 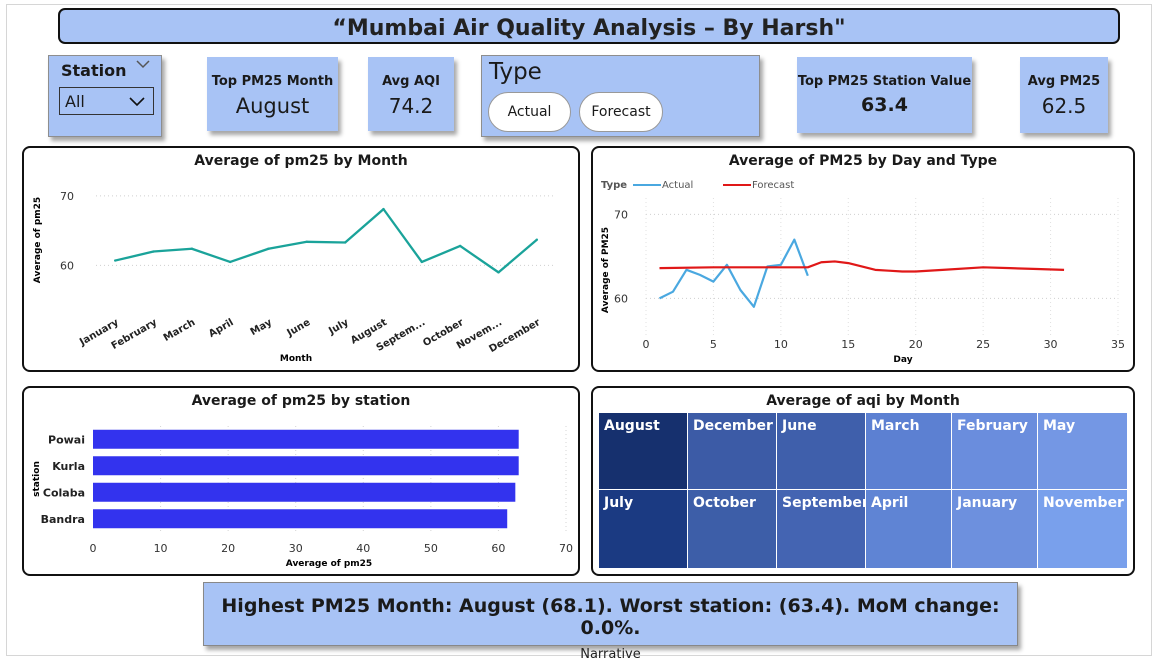 I want to click on treemap-cell-may: May, so click(x=1083, y=451).